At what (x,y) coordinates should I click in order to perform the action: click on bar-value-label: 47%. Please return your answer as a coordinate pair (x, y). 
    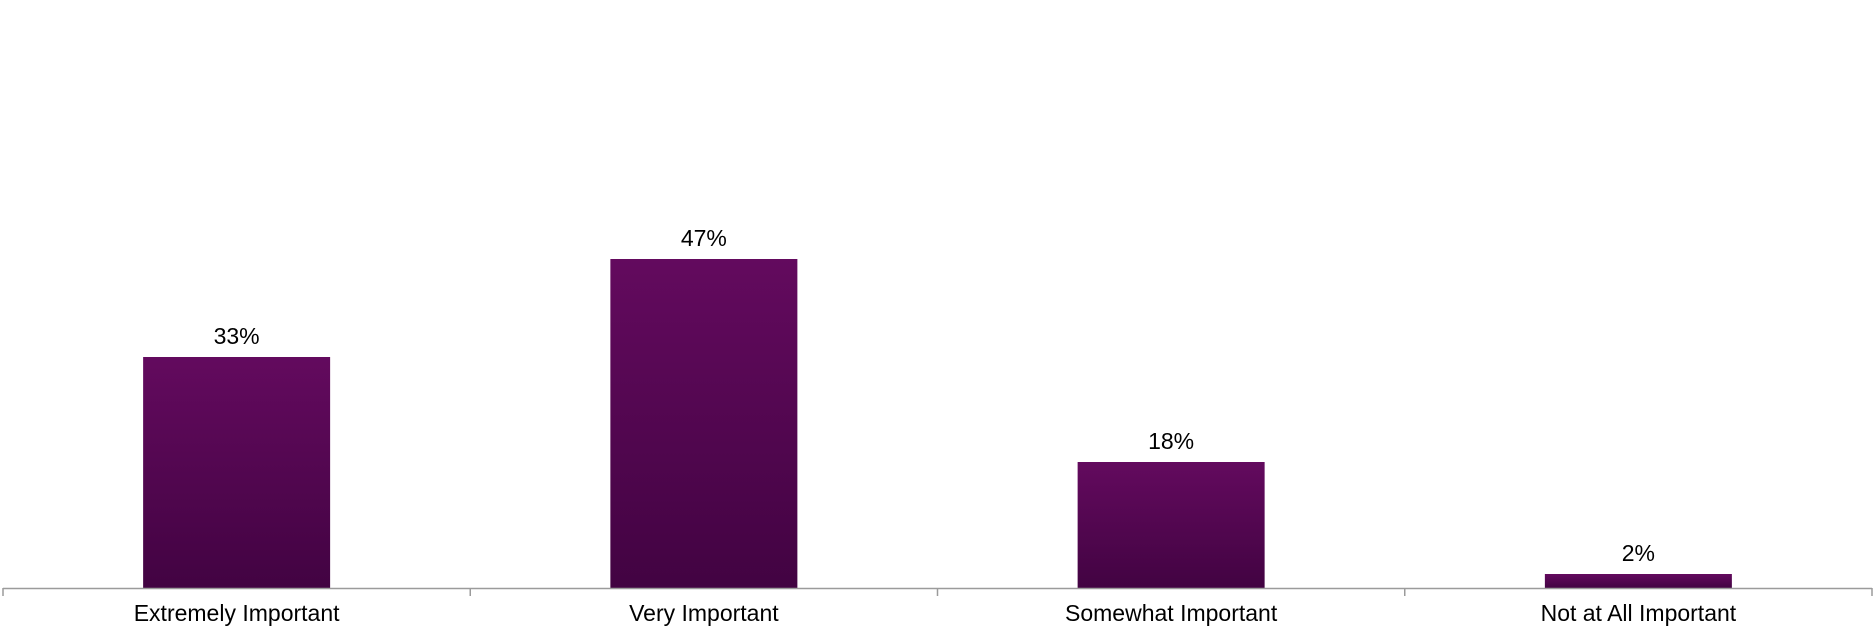
    Looking at the image, I should click on (704, 238).